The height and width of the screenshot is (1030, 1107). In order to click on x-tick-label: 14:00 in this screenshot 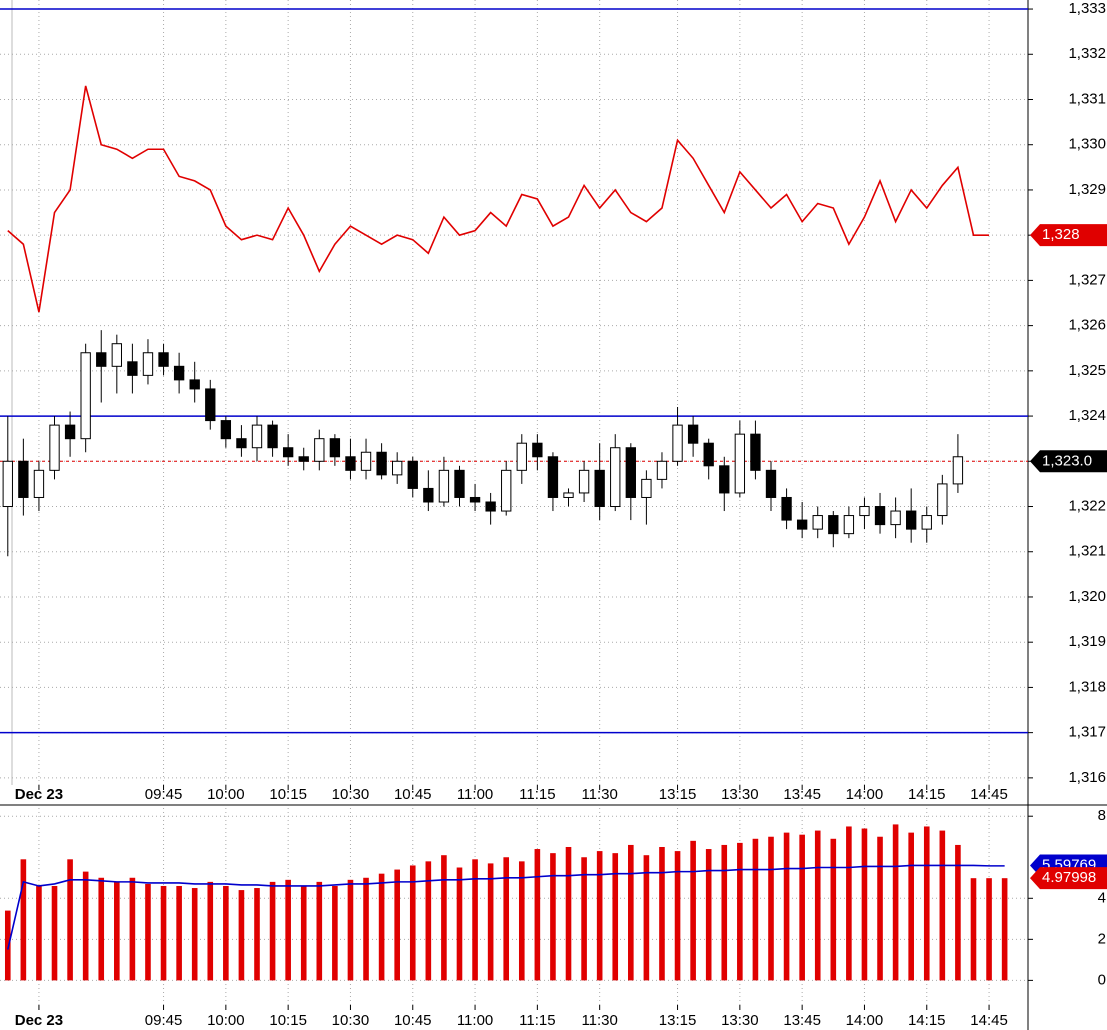, I will do `click(865, 794)`.